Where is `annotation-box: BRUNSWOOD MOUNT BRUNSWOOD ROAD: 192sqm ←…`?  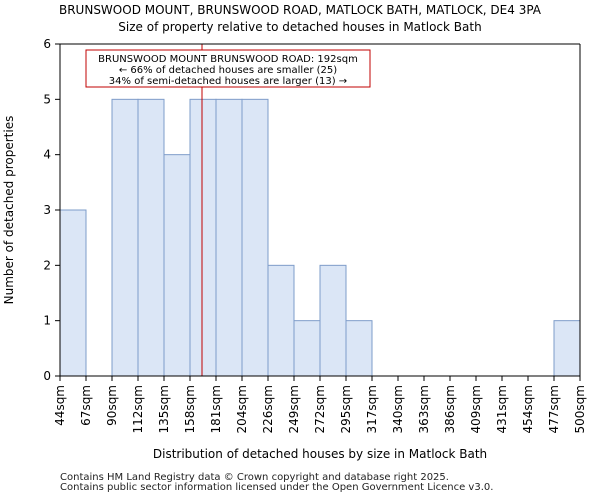
annotation-box: BRUNSWOOD MOUNT BRUNSWOOD ROAD: 192sqm ←… is located at coordinates (228, 68).